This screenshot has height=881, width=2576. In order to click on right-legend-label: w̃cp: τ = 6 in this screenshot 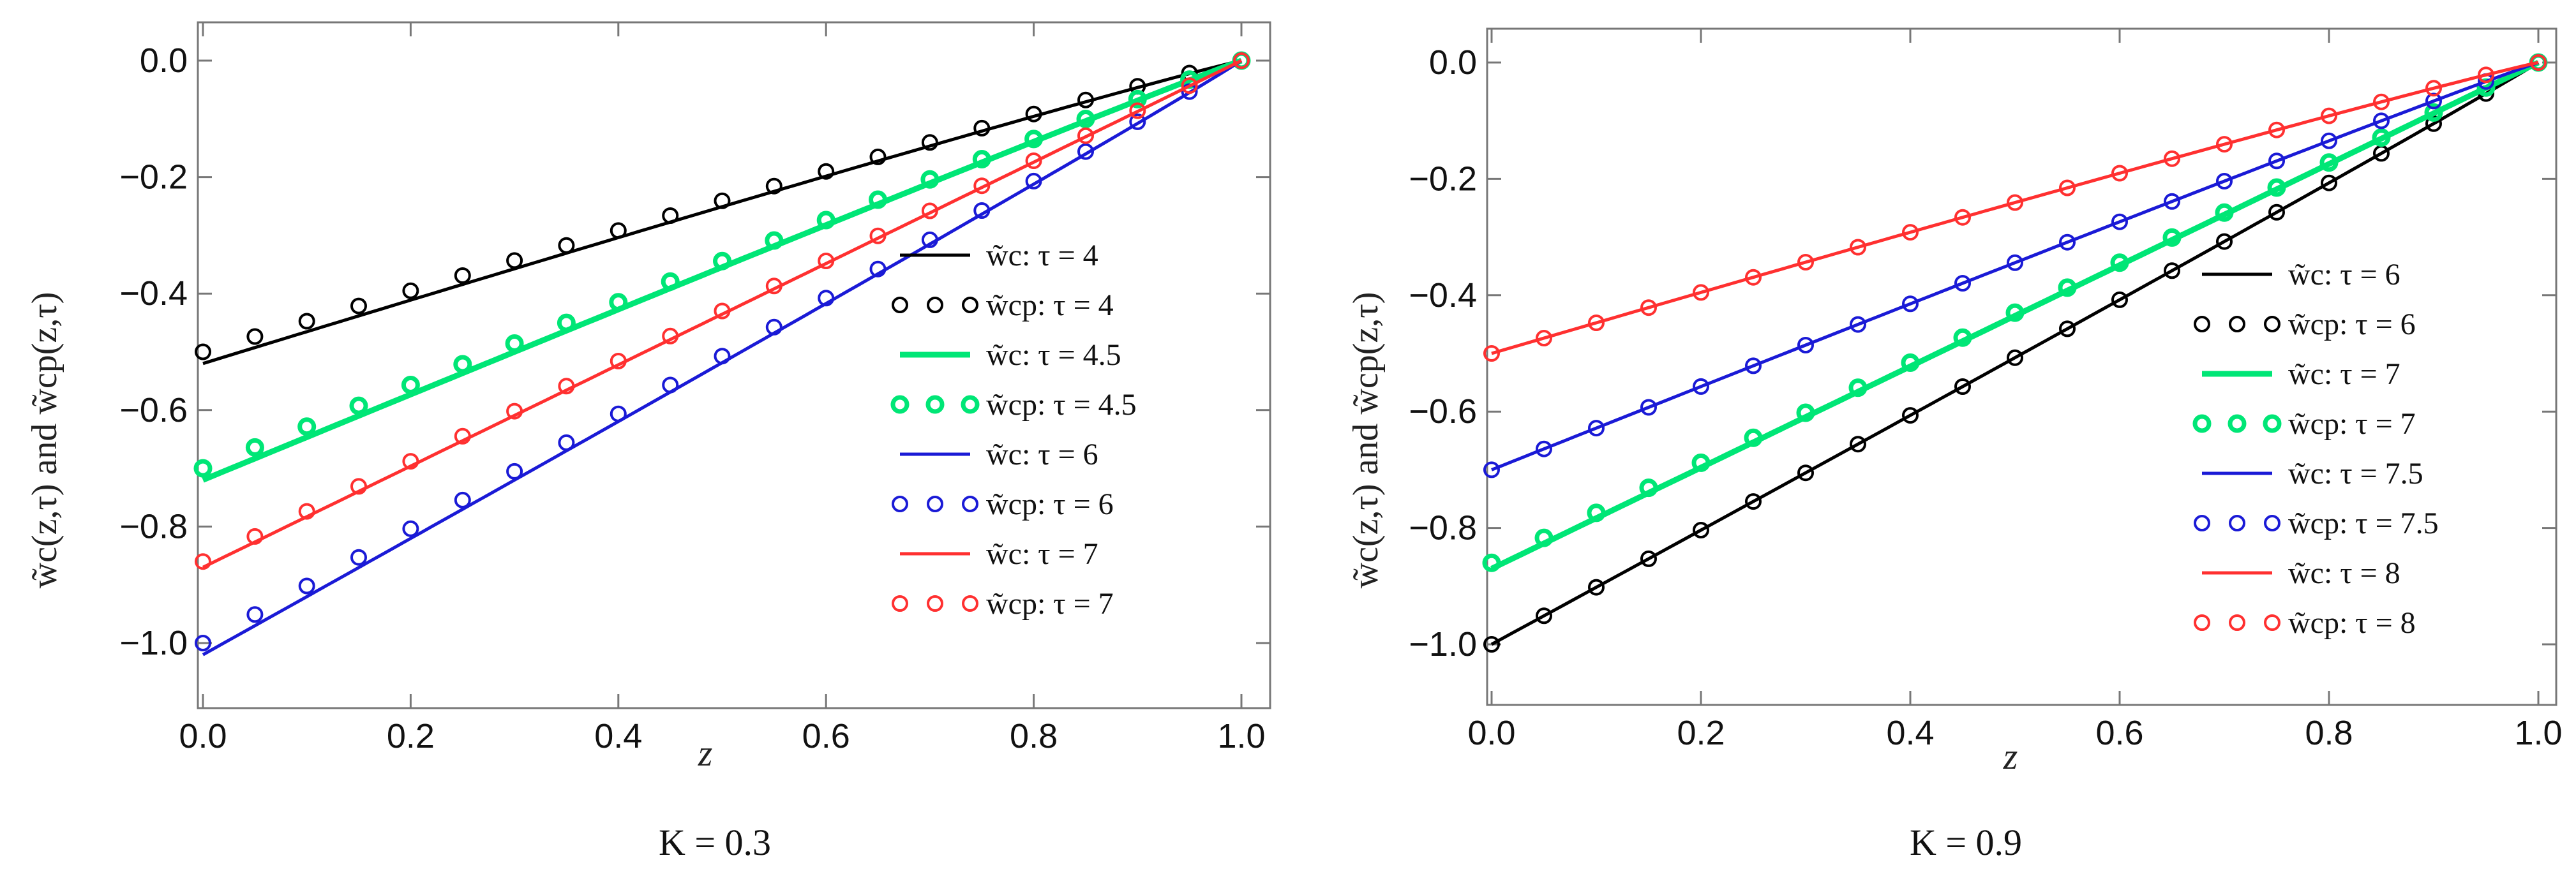, I will do `click(2352, 324)`.